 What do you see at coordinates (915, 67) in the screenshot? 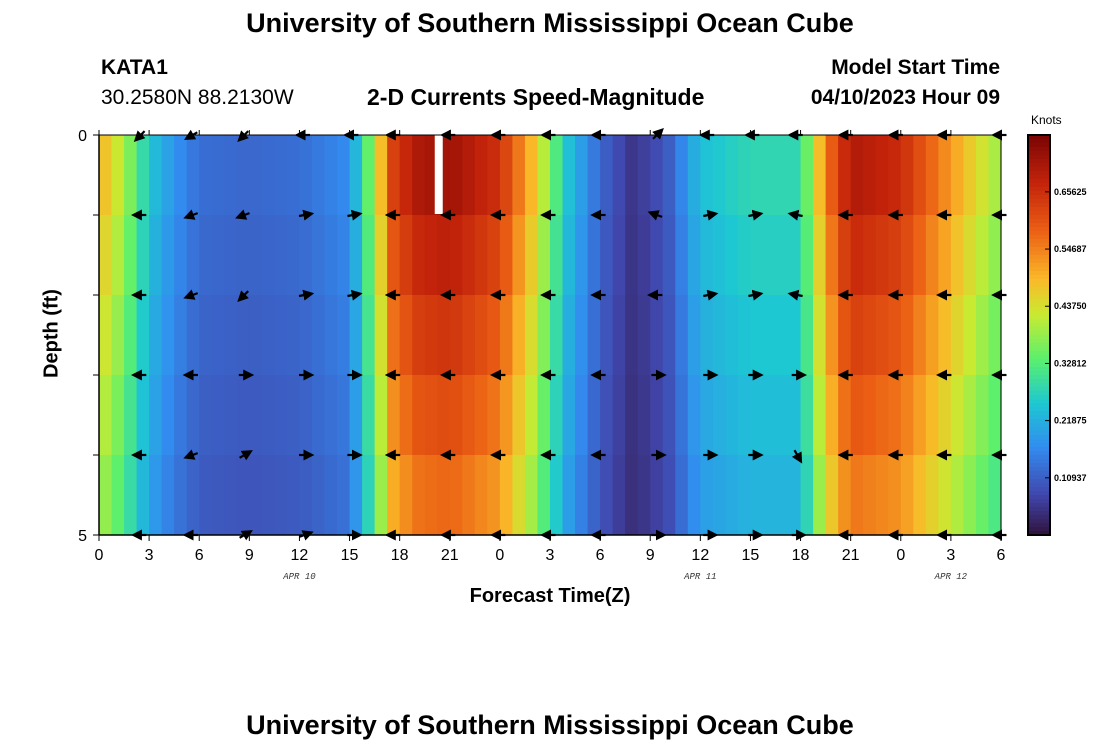
I see `model-start-label: Model Start Time` at bounding box center [915, 67].